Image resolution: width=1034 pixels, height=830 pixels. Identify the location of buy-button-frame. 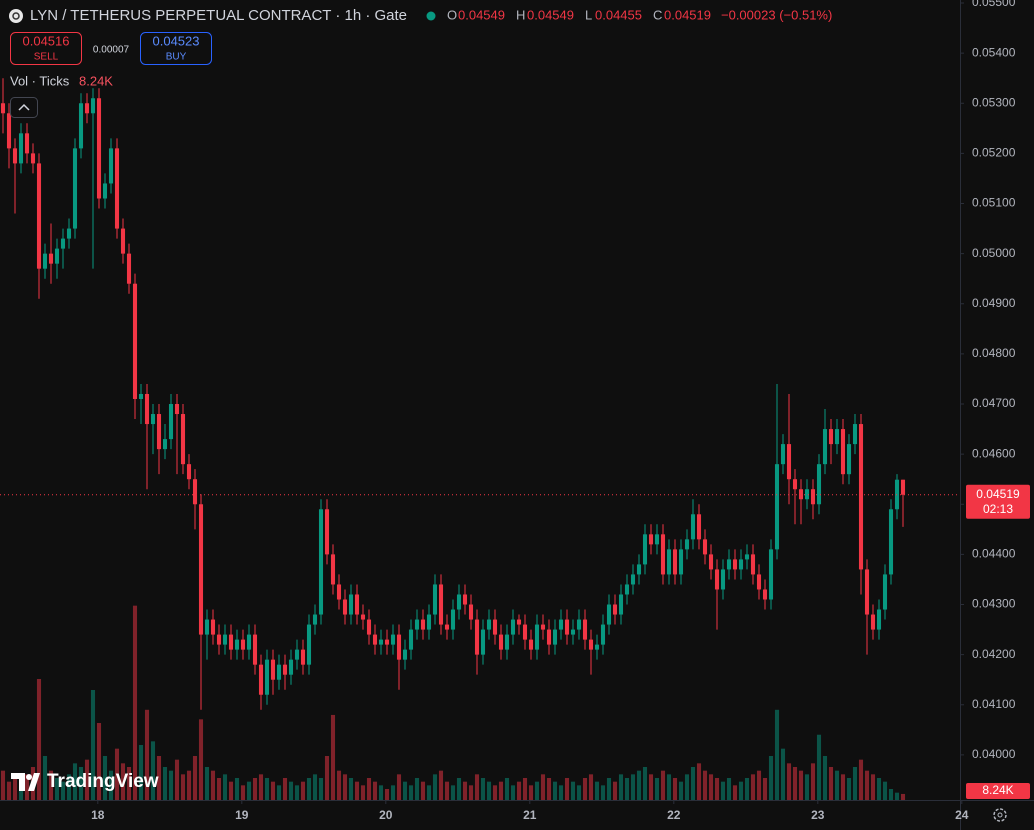
(176, 48).